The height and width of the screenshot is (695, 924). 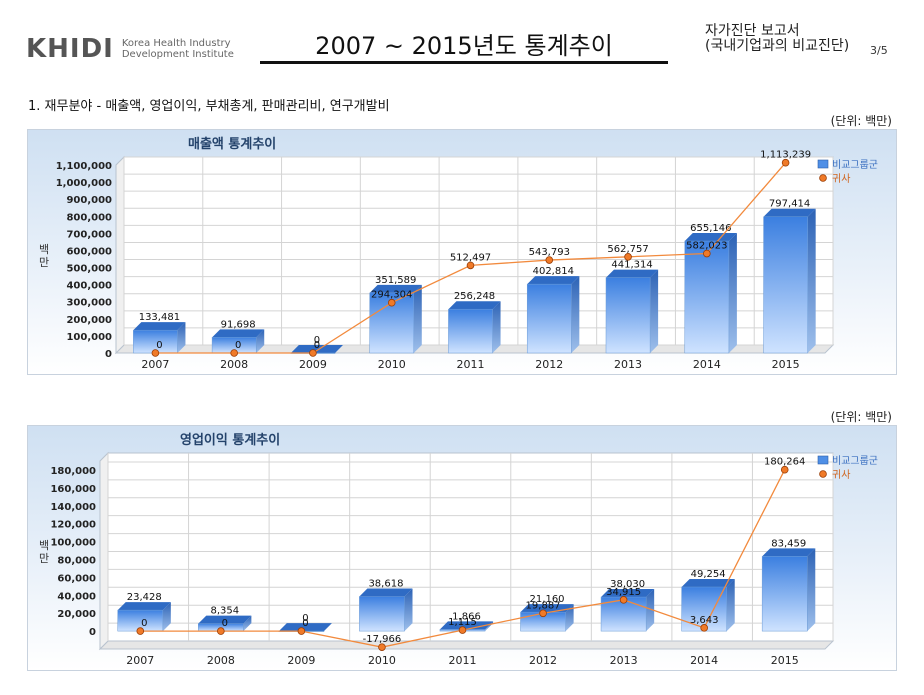 I want to click on y-tick-label: 0, so click(x=92, y=632).